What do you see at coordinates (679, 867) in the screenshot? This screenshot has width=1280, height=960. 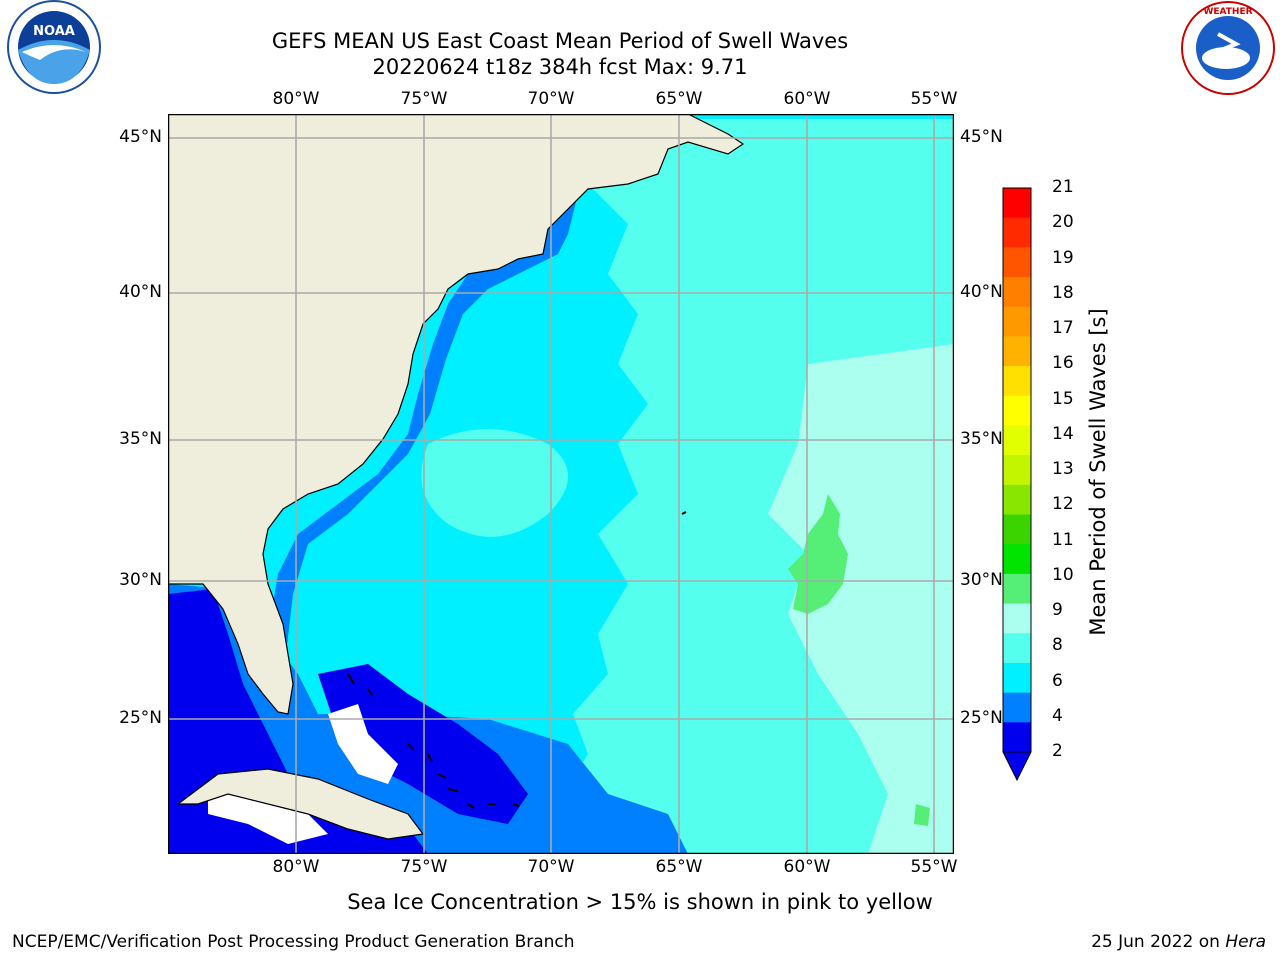 I see `lon-label-bottom: 65°W` at bounding box center [679, 867].